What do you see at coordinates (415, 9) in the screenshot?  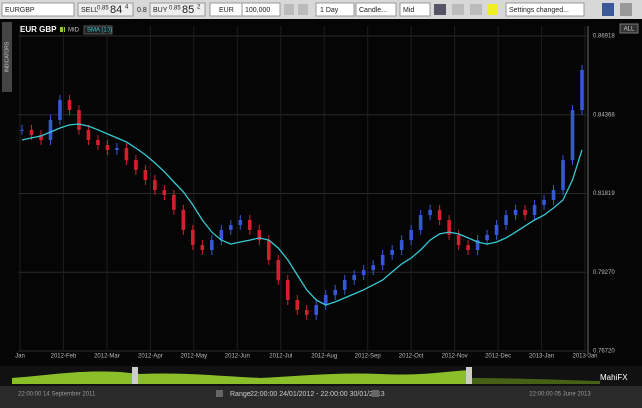 I see `price-box` at bounding box center [415, 9].